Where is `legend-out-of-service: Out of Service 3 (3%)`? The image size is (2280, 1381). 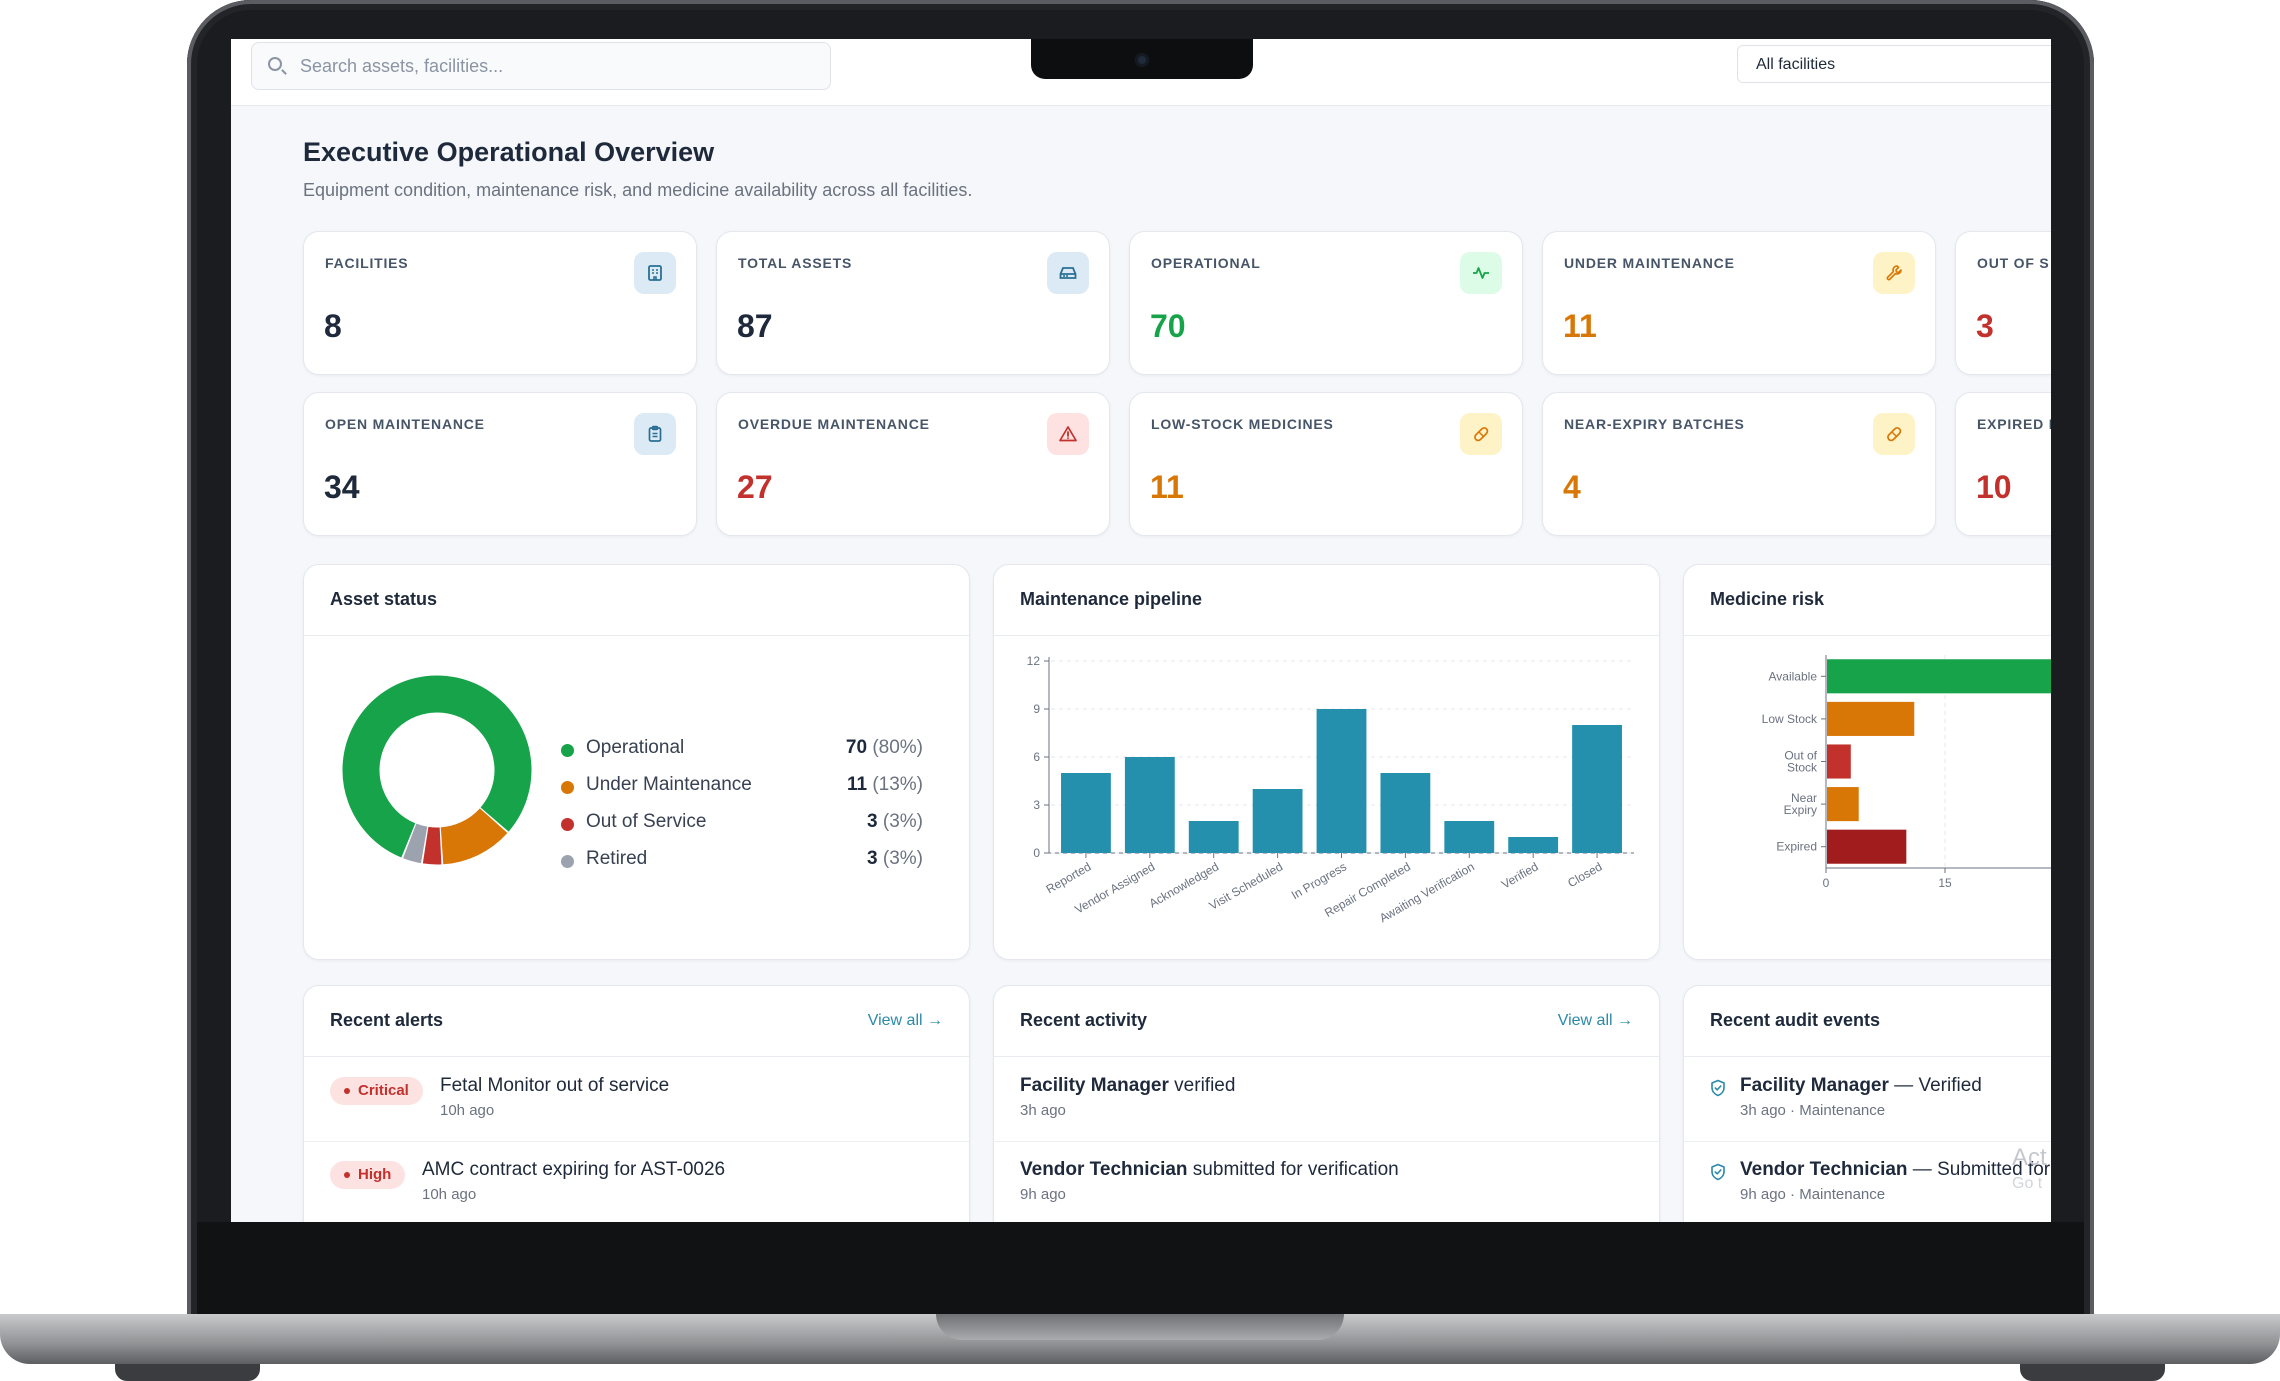 legend-out-of-service: Out of Service 3 (3%) is located at coordinates (751, 824).